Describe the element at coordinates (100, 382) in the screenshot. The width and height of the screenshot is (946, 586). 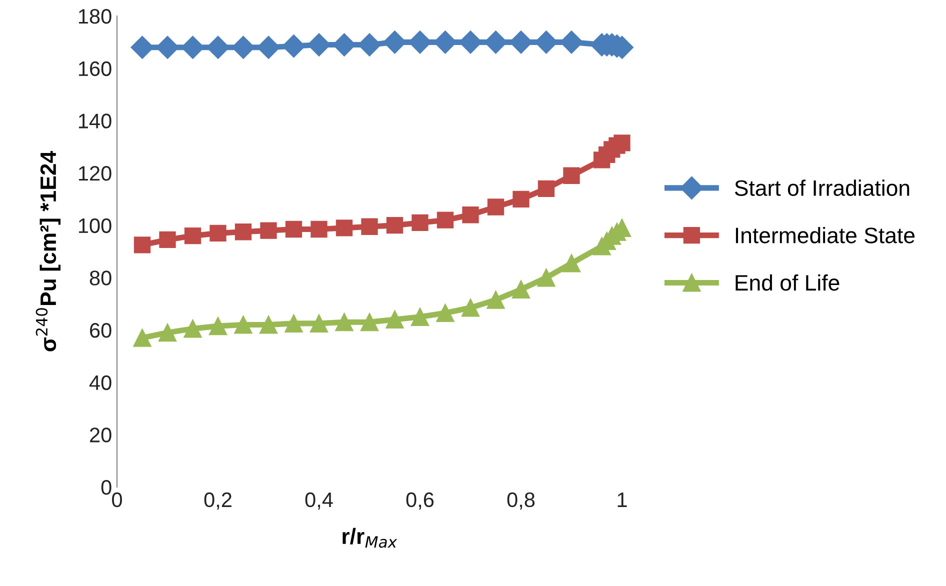
I see `y-tick-label: 40` at that location.